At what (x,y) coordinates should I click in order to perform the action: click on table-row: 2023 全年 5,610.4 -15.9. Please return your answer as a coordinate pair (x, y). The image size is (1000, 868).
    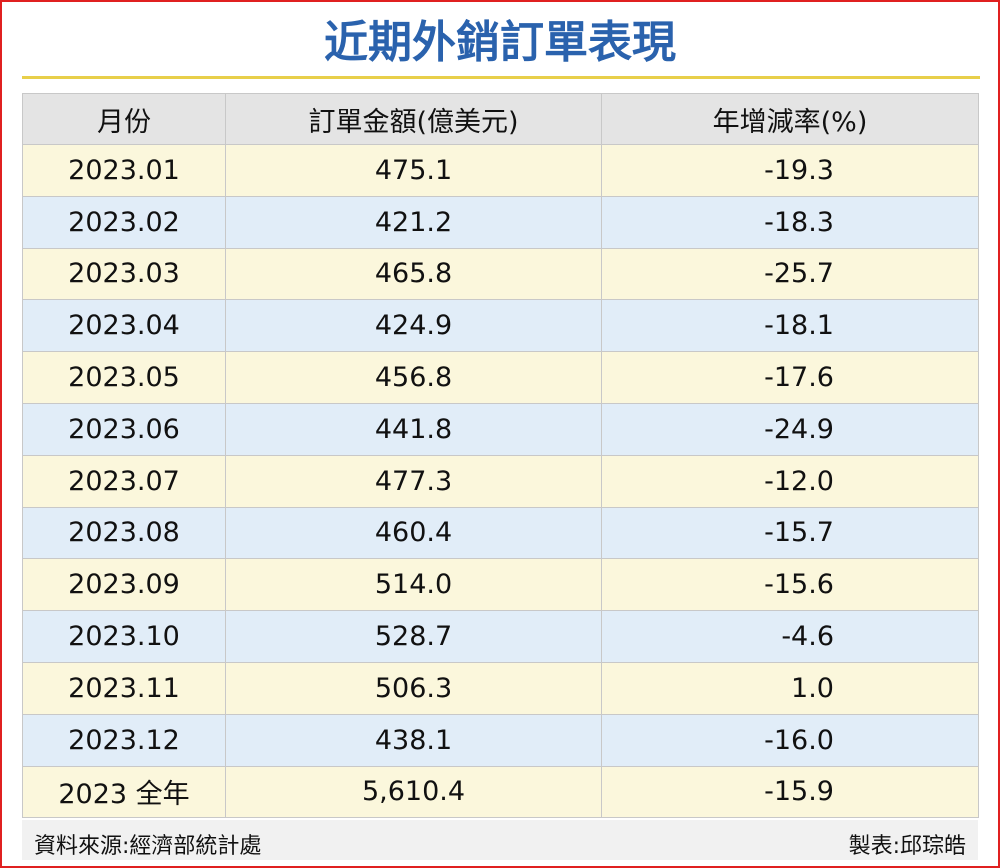
    Looking at the image, I should click on (500, 792).